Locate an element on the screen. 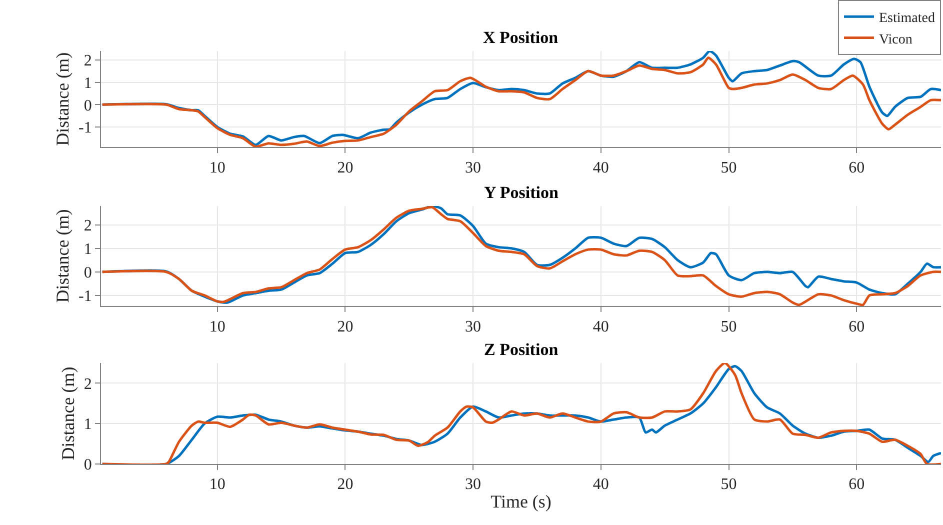 This screenshot has height=525, width=943. chart-title: X Position is located at coordinates (521, 37).